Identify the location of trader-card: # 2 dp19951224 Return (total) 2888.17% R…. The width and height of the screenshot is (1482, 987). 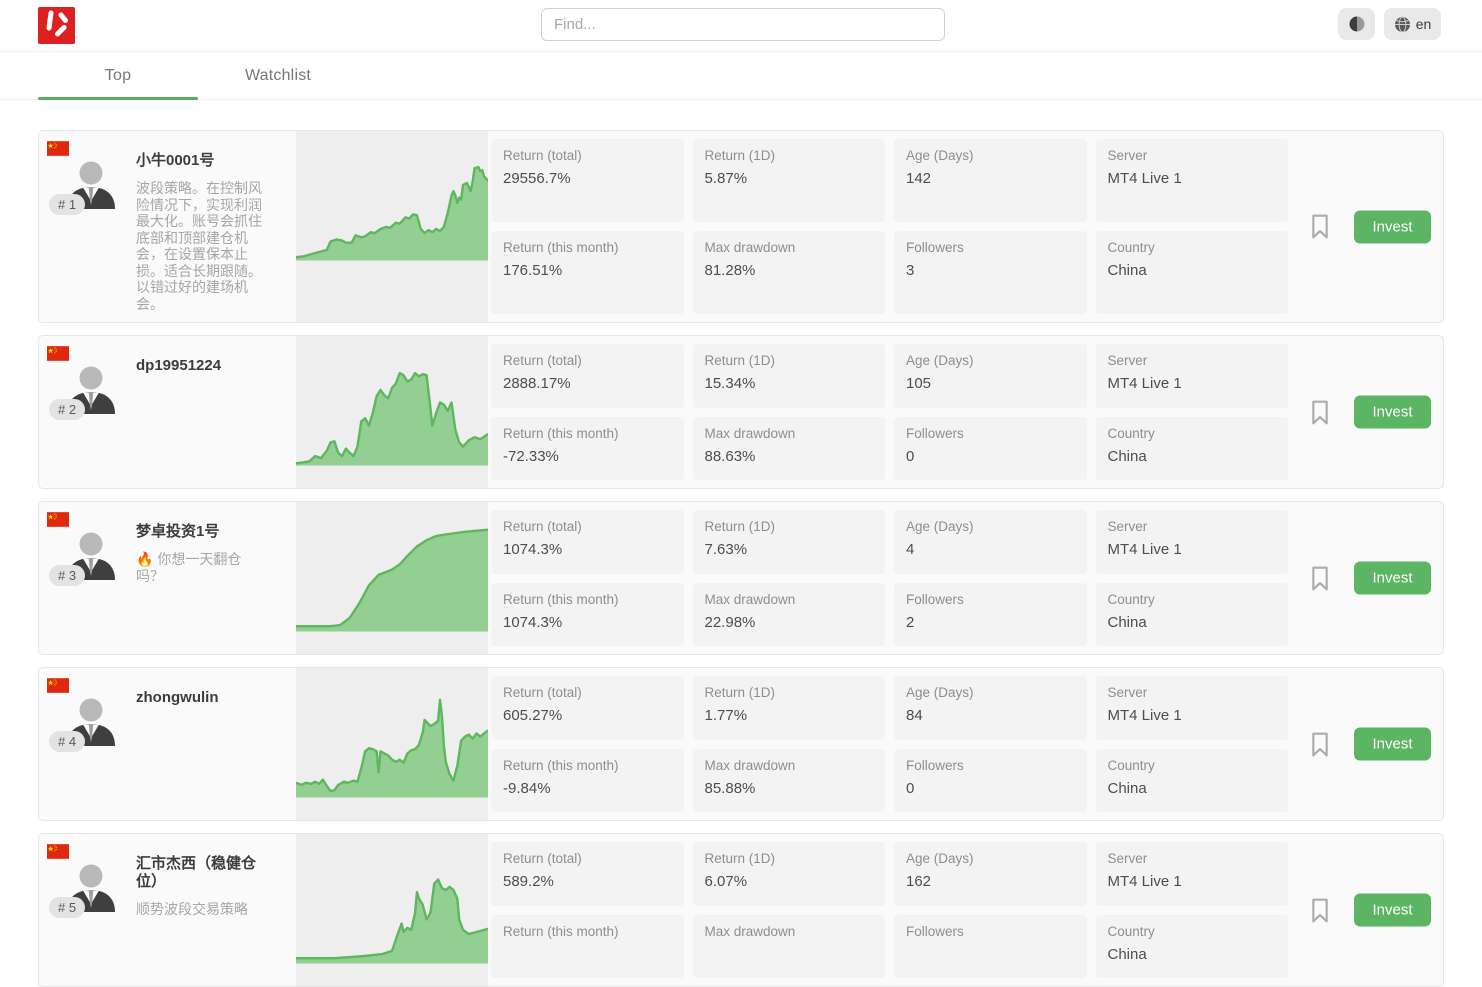
(741, 412).